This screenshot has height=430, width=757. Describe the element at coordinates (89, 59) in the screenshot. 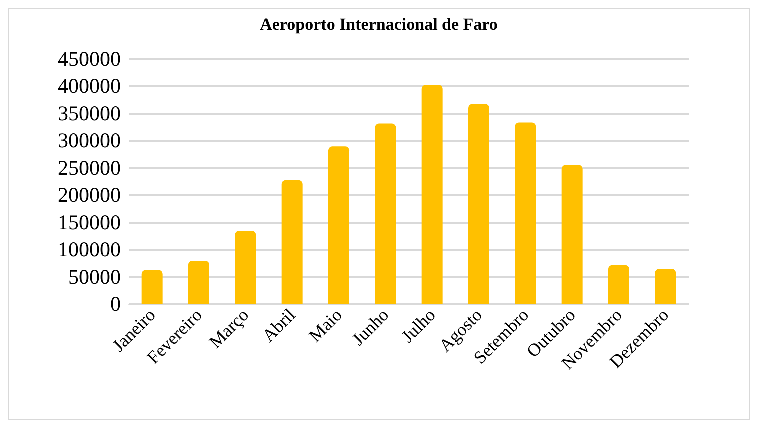

I see `y-tick-label: 450000` at that location.